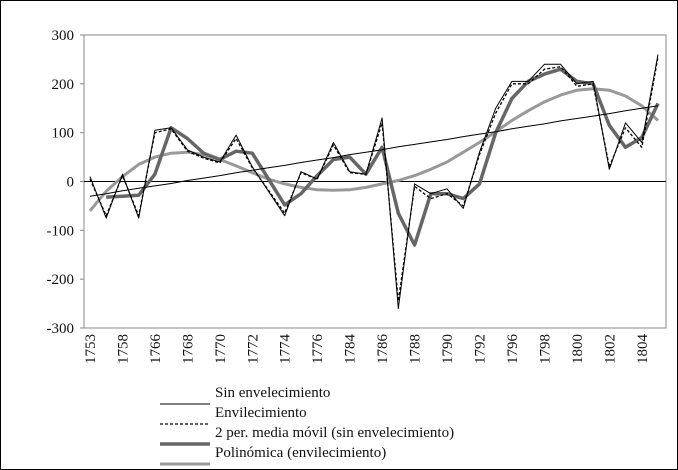  What do you see at coordinates (272, 393) in the screenshot?
I see `legend-label: Sin envelecimiento` at bounding box center [272, 393].